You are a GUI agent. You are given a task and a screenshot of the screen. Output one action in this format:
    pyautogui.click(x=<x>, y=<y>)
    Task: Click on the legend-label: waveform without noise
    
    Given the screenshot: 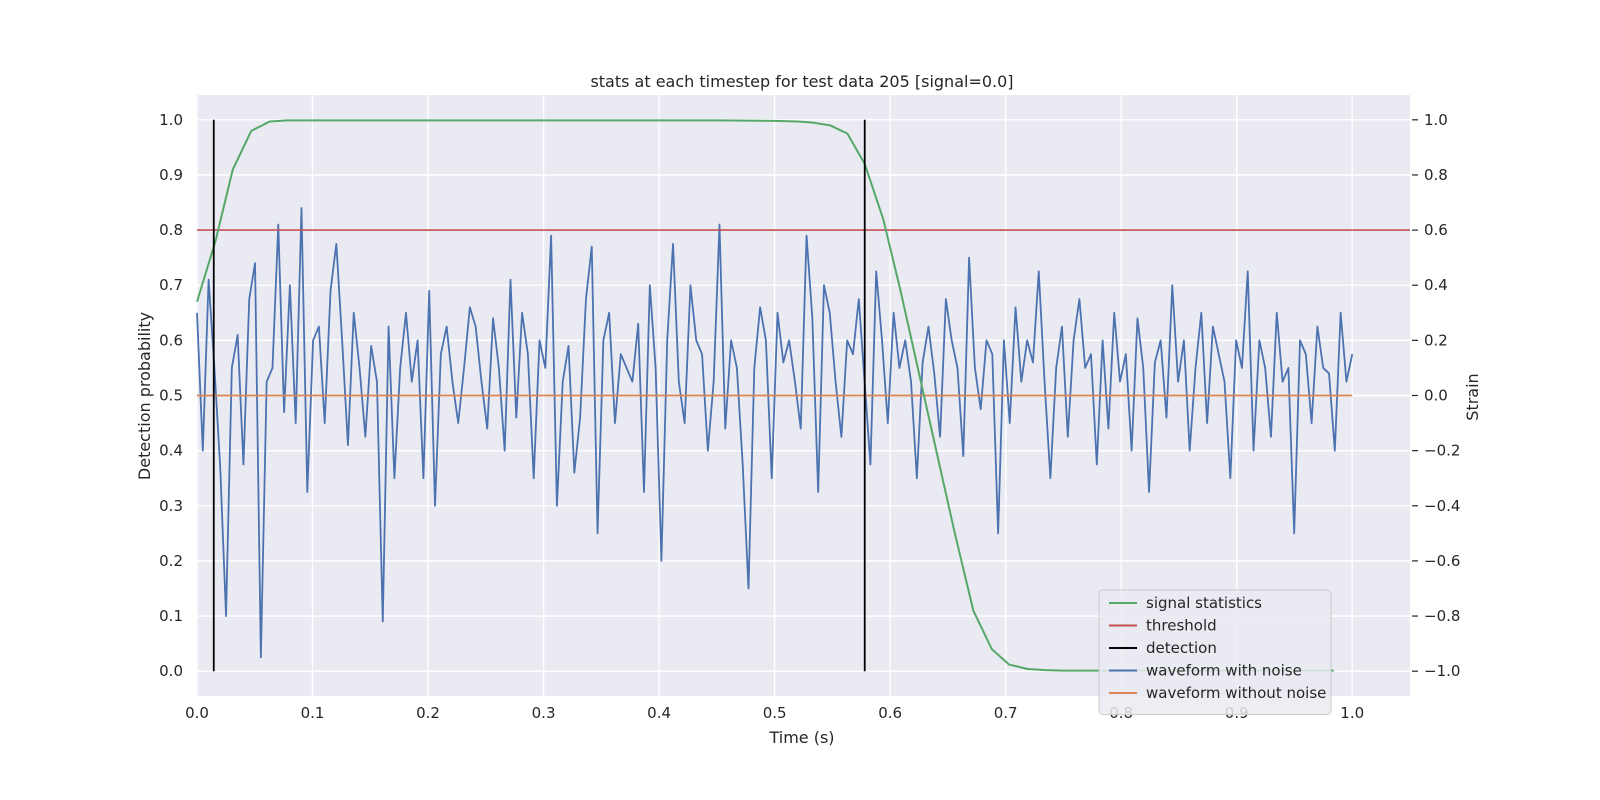 What is the action you would take?
    pyautogui.click(x=1236, y=693)
    